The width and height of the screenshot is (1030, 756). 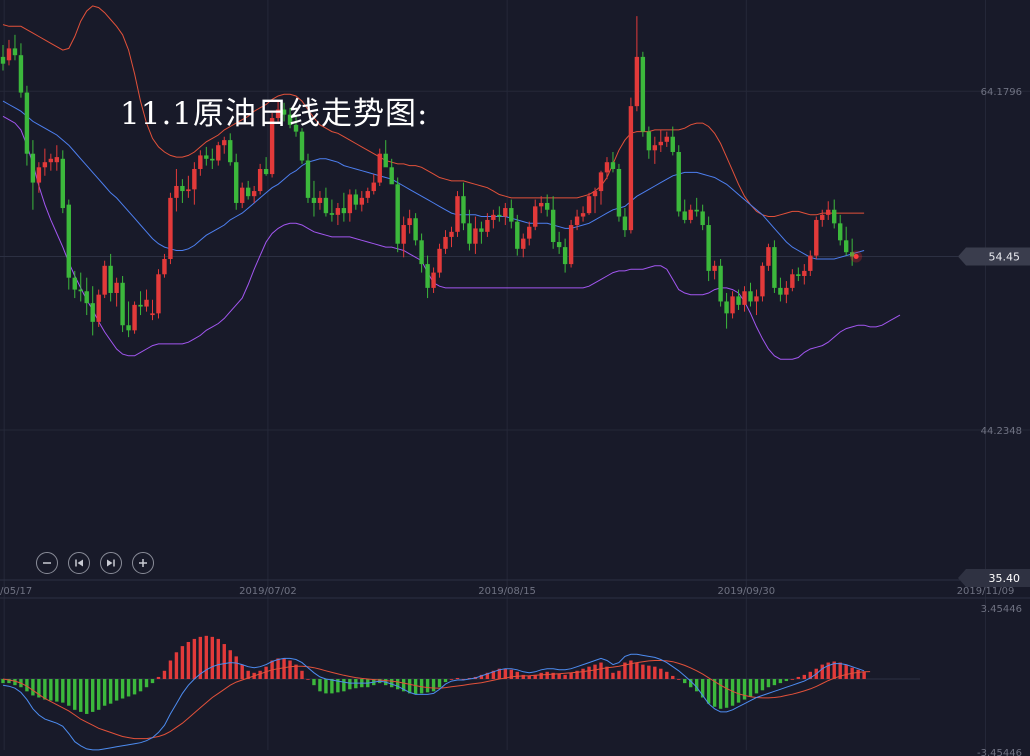 I want to click on page-title: 11.1原油日线走势图:, so click(x=274, y=114).